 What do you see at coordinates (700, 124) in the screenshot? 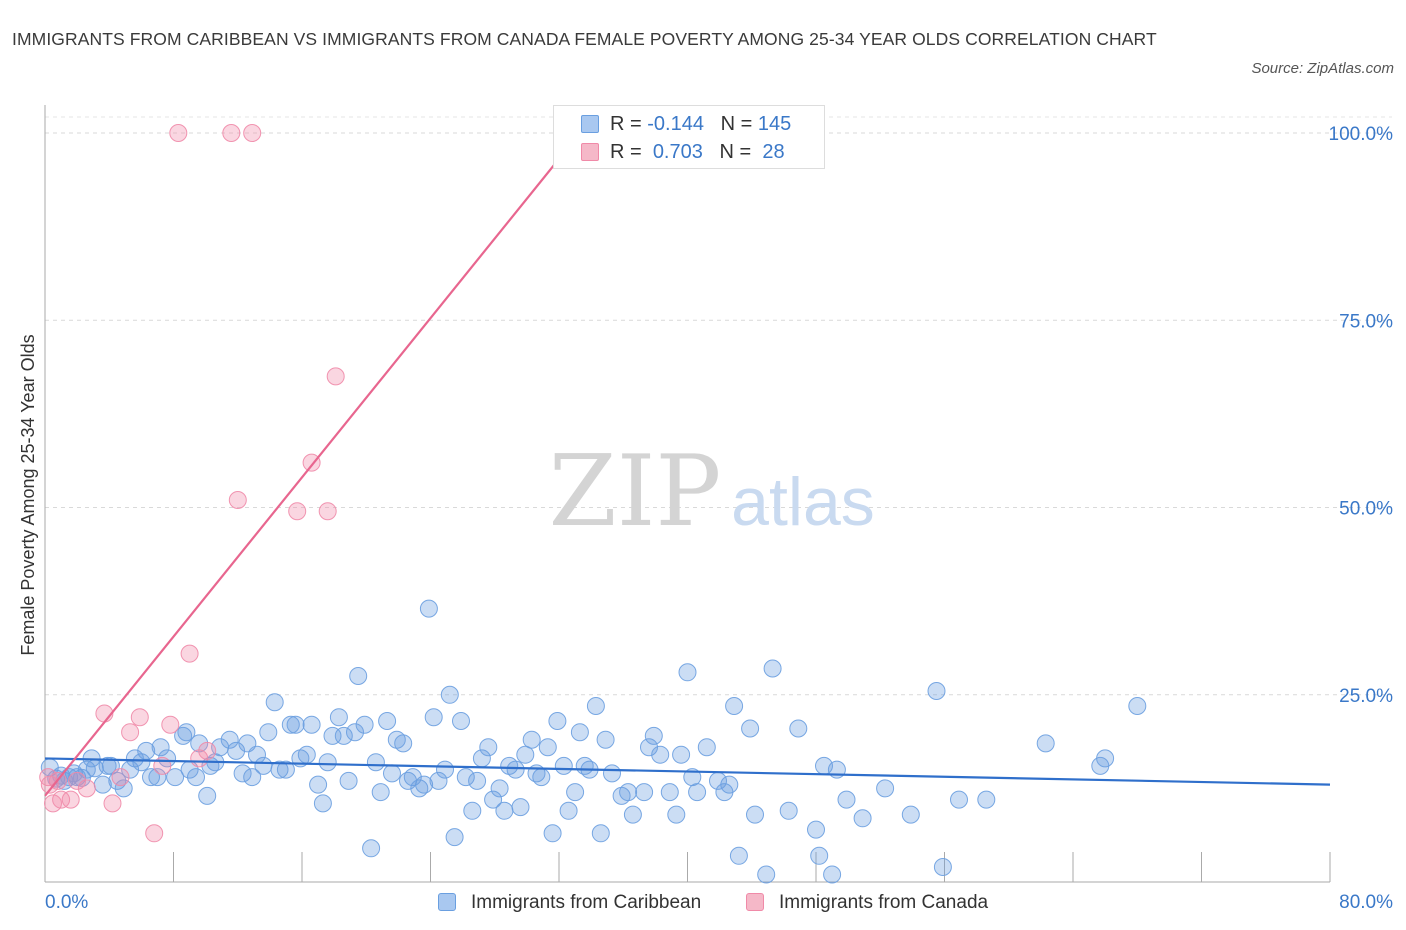
I see `legend-row-caribbean: R = -0.144 N = 145` at bounding box center [700, 124].